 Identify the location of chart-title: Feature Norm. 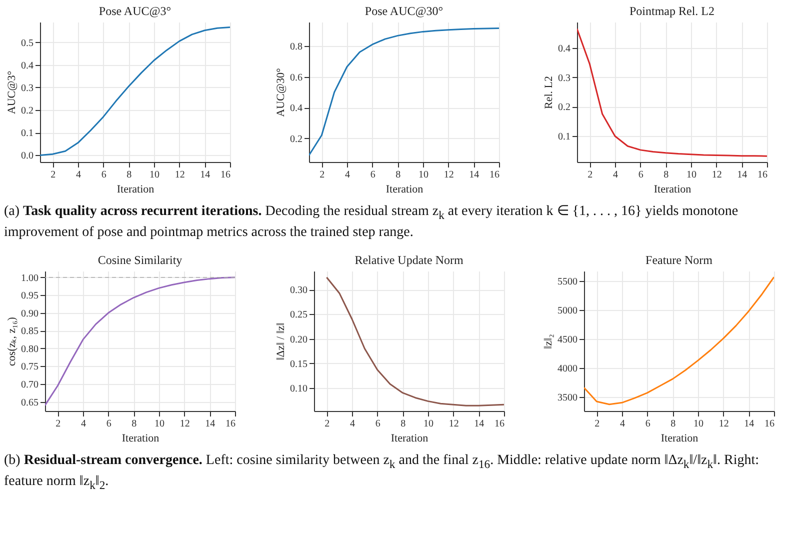
(680, 259).